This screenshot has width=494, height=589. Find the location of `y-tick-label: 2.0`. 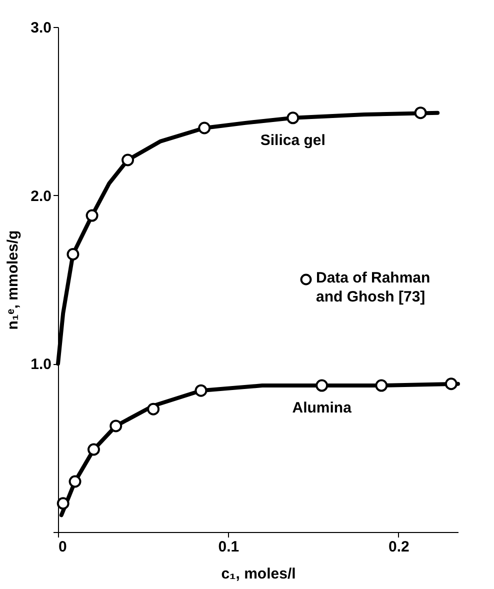

y-tick-label: 2.0 is located at coordinates (41, 196).